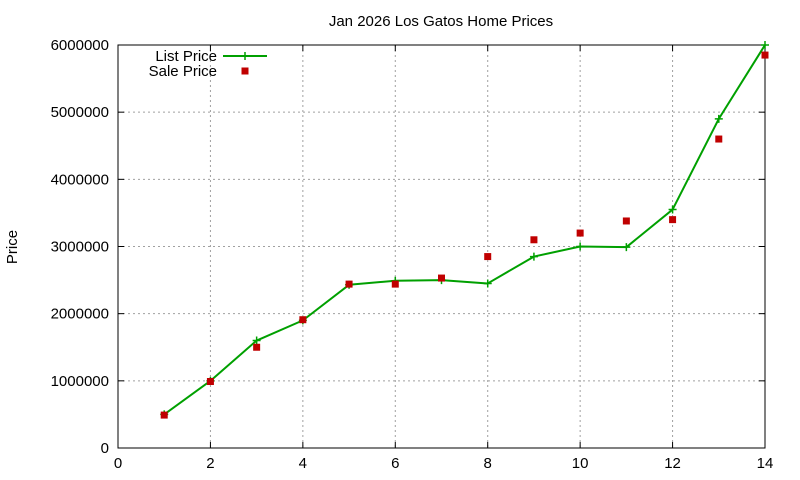 The width and height of the screenshot is (800, 480). Describe the element at coordinates (80, 314) in the screenshot. I see `y-tick-label: 2000000` at that location.